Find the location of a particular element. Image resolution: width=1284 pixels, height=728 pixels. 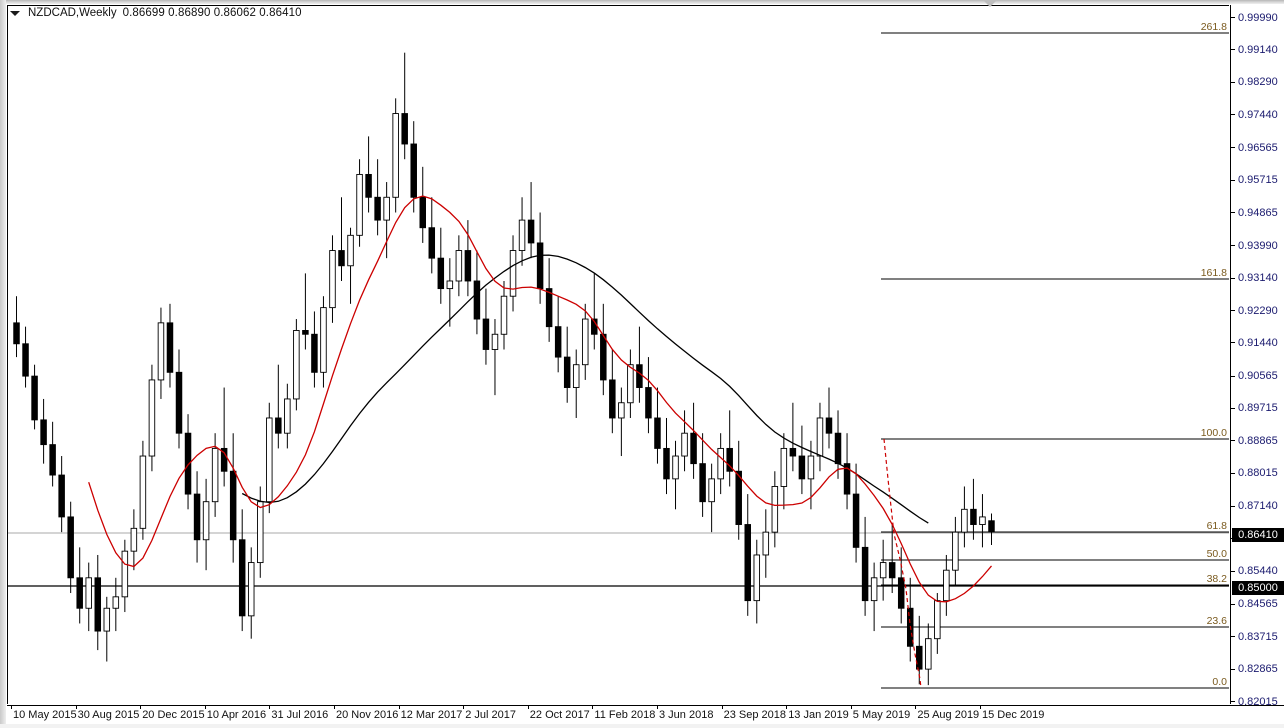

price-tick: 0.87140 is located at coordinates (1257, 506).